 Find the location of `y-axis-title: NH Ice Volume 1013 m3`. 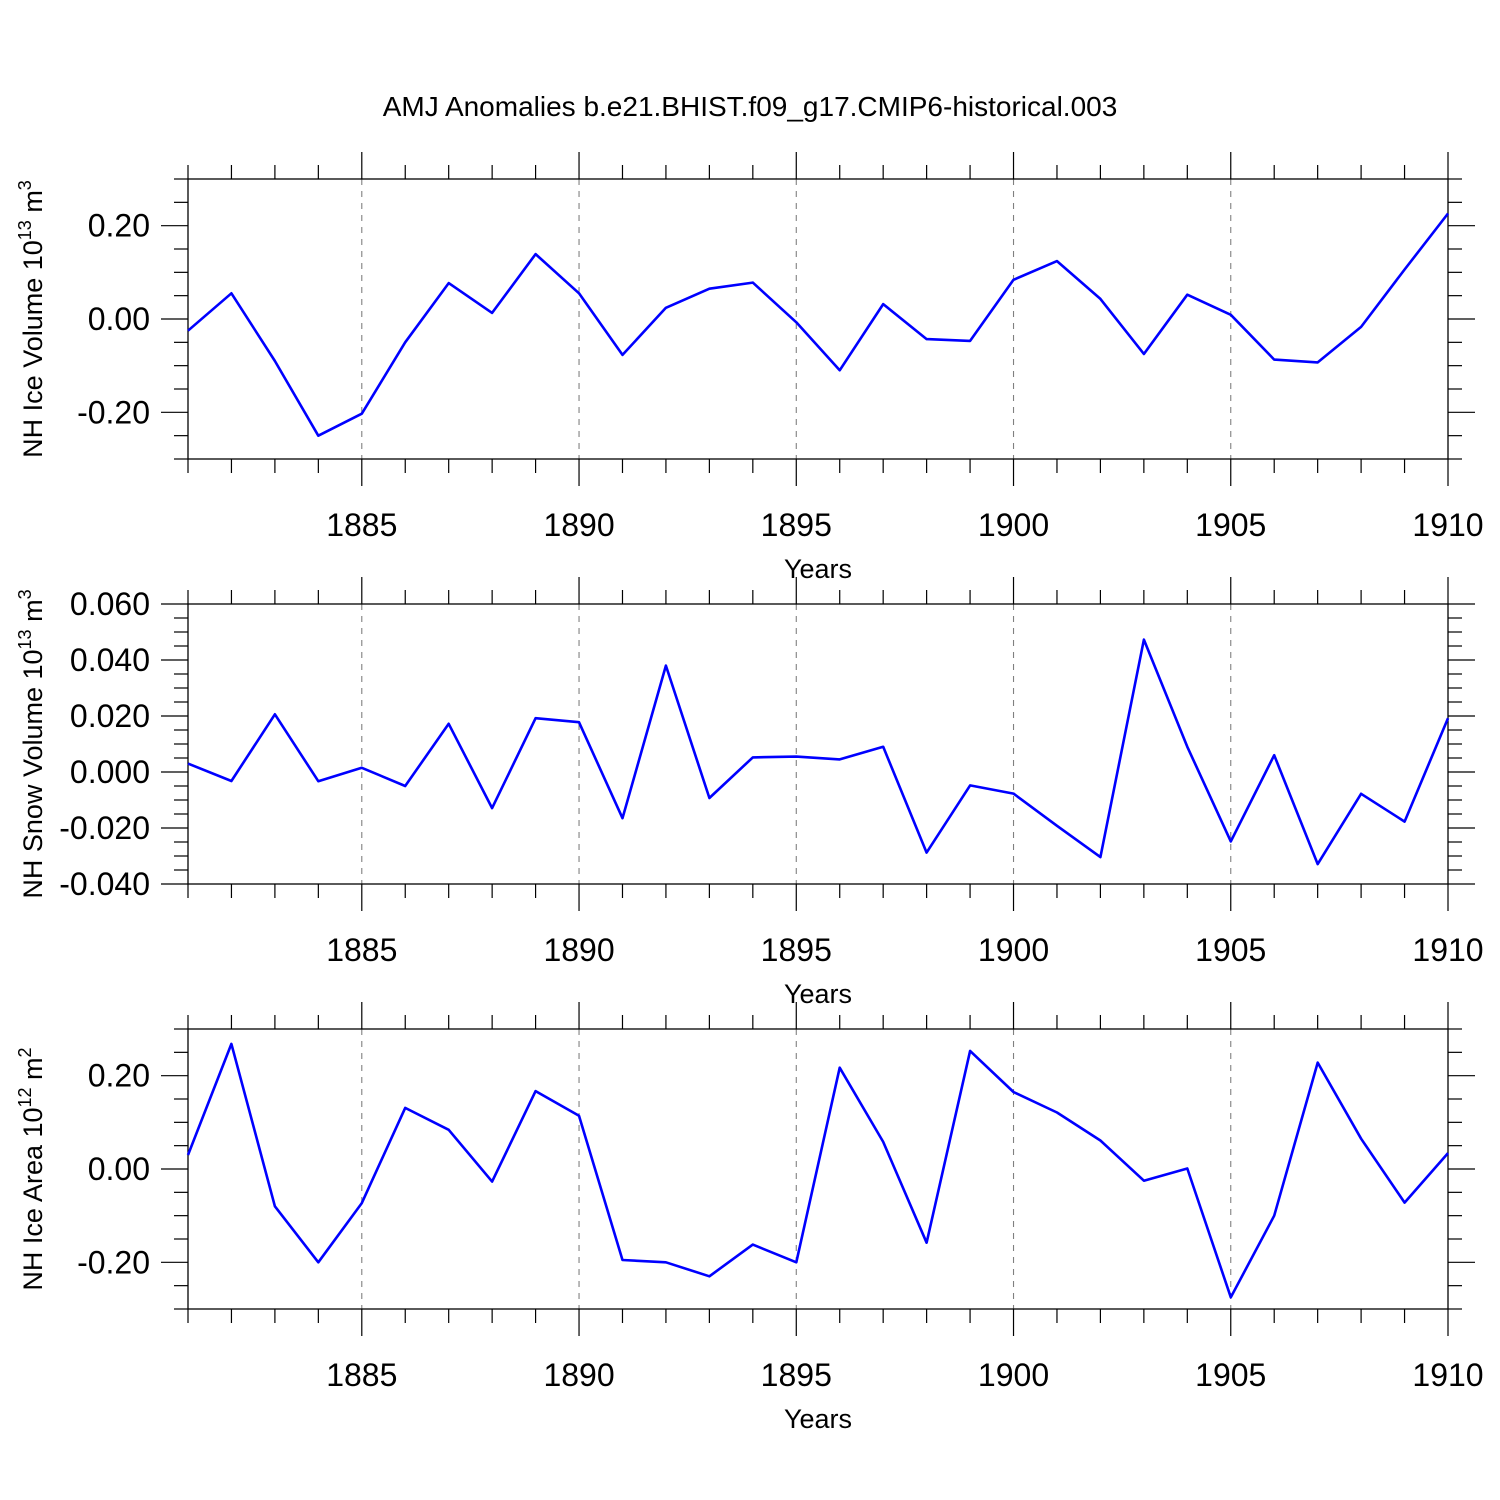

y-axis-title: NH Ice Volume 1013 m3 is located at coordinates (31, 319).